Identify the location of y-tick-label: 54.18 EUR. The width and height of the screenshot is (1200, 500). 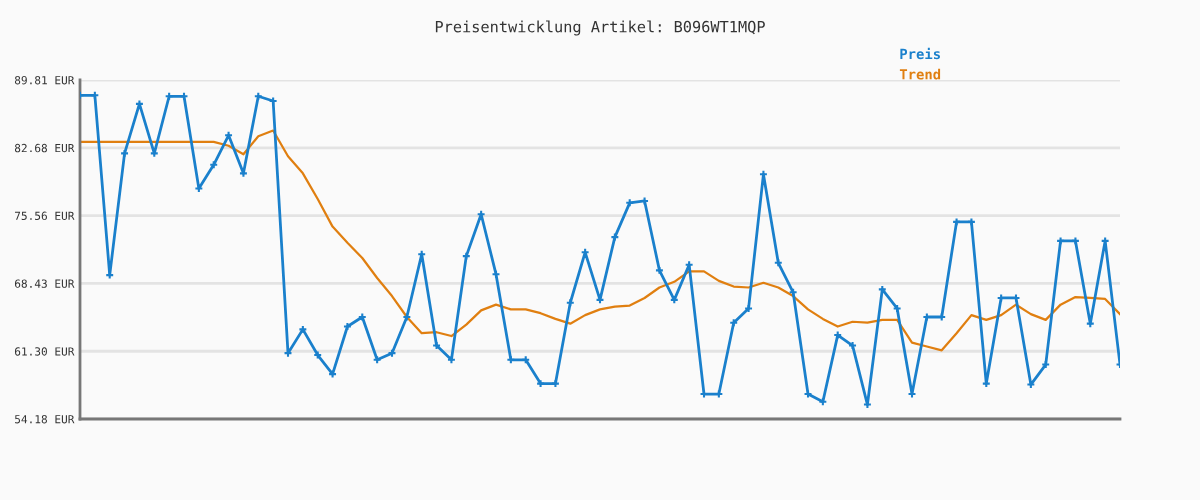
(45, 419).